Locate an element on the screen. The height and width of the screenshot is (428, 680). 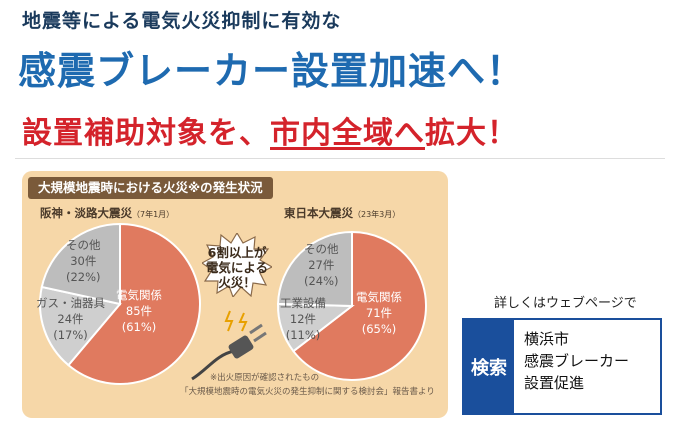
pie2-label-electric-pct: (65%) is located at coordinates (379, 329).